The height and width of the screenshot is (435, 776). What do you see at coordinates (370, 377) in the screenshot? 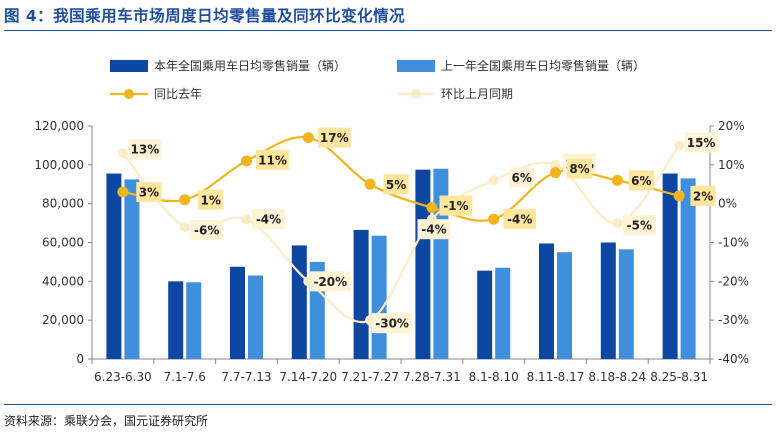
I see `x-tick-label: 7.21-7.27` at bounding box center [370, 377].